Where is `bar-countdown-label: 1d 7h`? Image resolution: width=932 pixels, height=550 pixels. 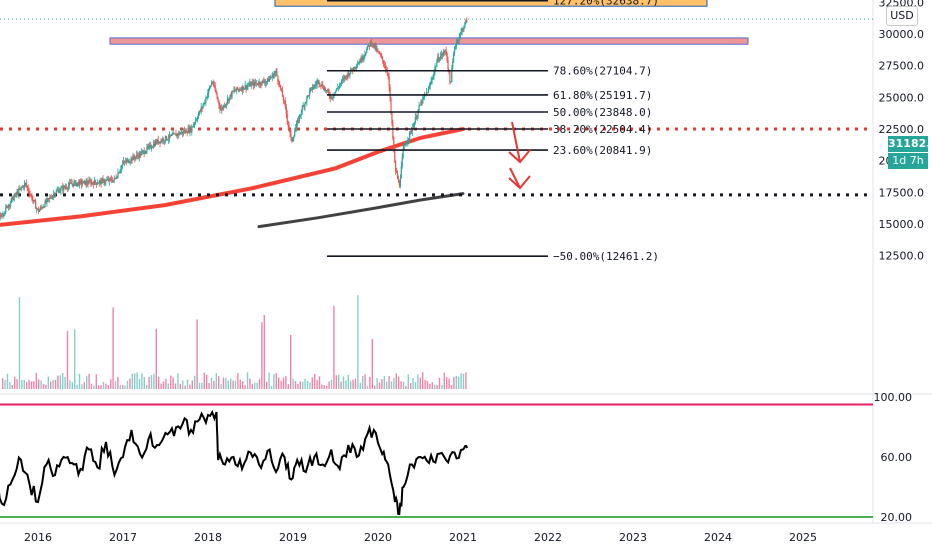
bar-countdown-label: 1d 7h is located at coordinates (908, 161).